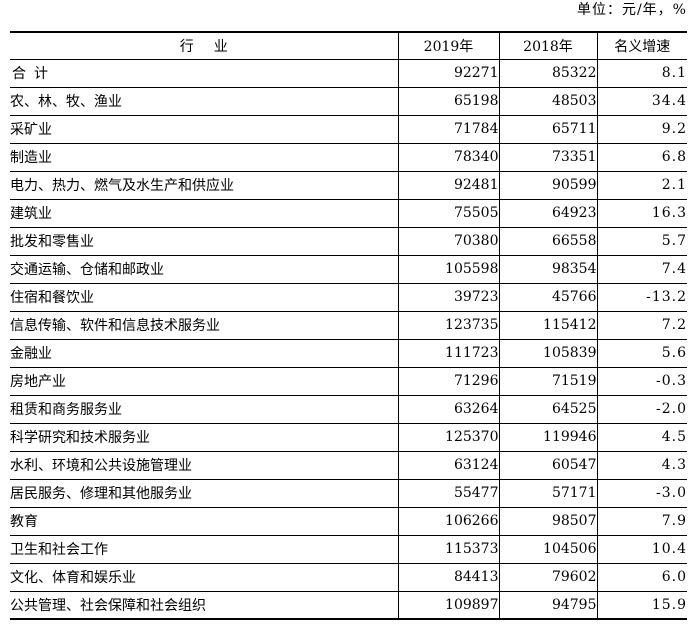 The width and height of the screenshot is (695, 624). Describe the element at coordinates (448, 241) in the screenshot. I see `value-2019-cell: 70380` at that location.